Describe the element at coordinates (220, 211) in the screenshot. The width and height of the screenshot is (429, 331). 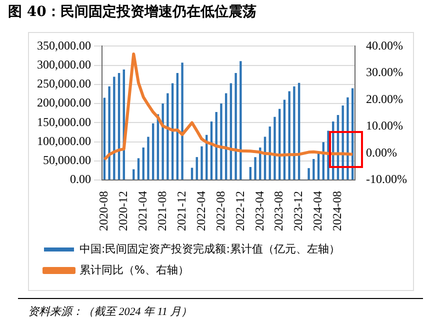
I see `x-tick-label: 2022-08` at that location.